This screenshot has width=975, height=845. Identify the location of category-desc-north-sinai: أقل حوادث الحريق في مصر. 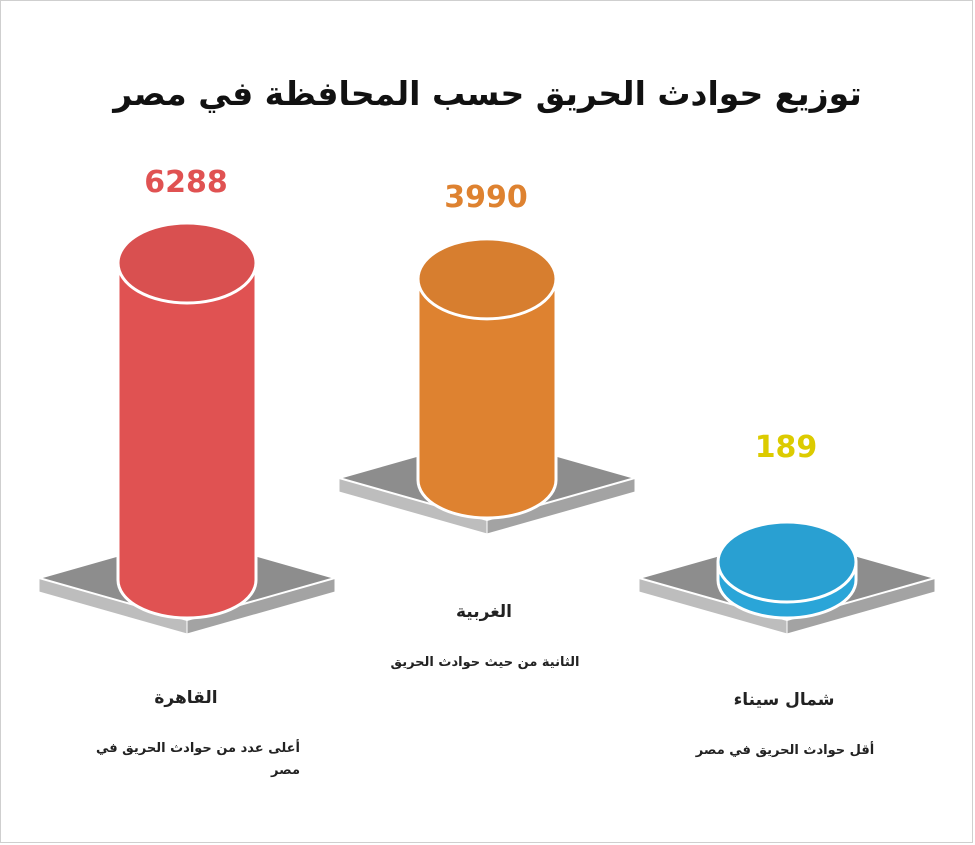
(785, 750).